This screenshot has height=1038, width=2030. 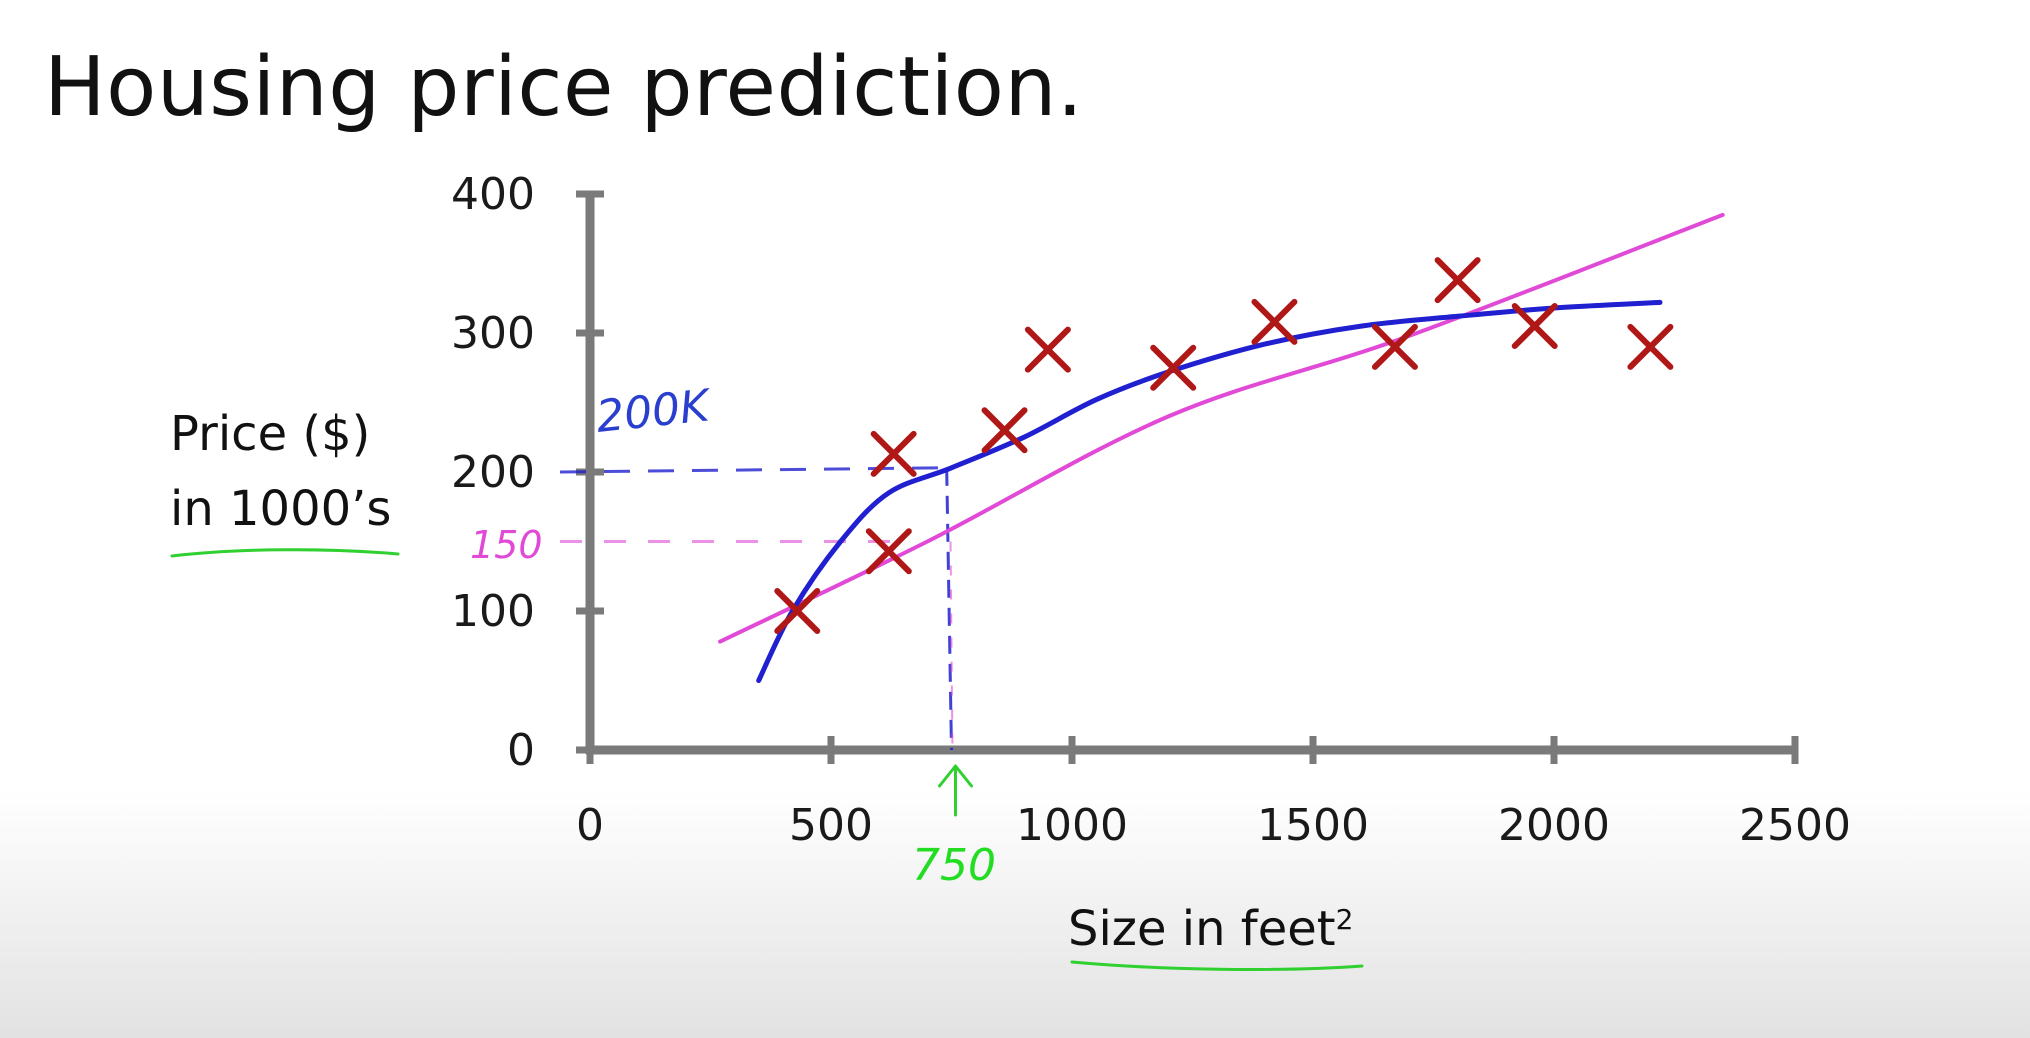 I want to click on x-axis-label-superscript: 2, so click(x=1345, y=919).